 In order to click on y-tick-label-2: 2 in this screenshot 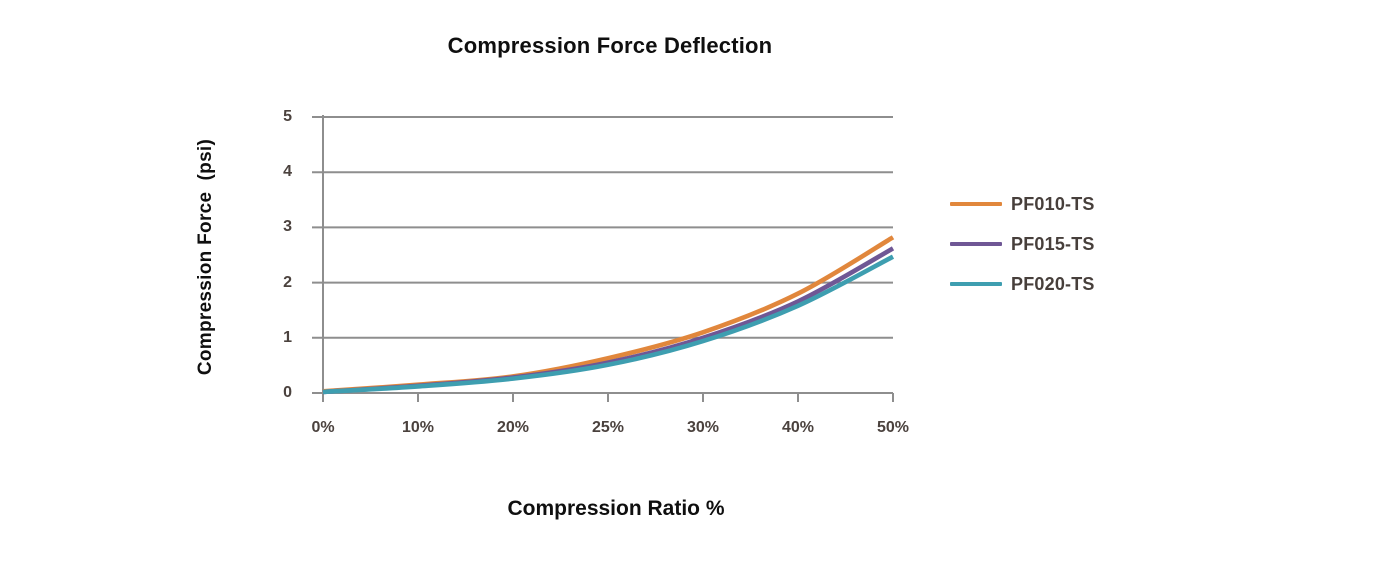, I will do `click(287, 282)`.